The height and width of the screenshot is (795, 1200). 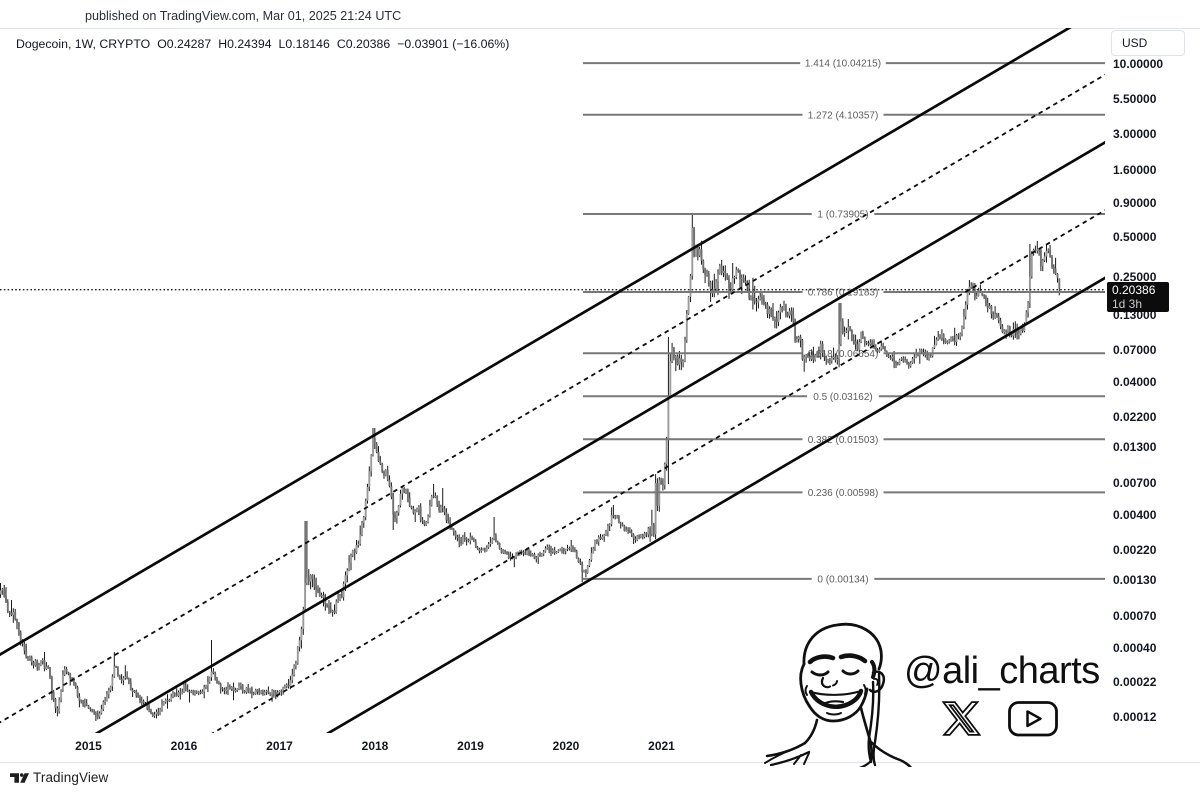 What do you see at coordinates (842, 579) in the screenshot?
I see `svg-text: 0 (0.00134)` at bounding box center [842, 579].